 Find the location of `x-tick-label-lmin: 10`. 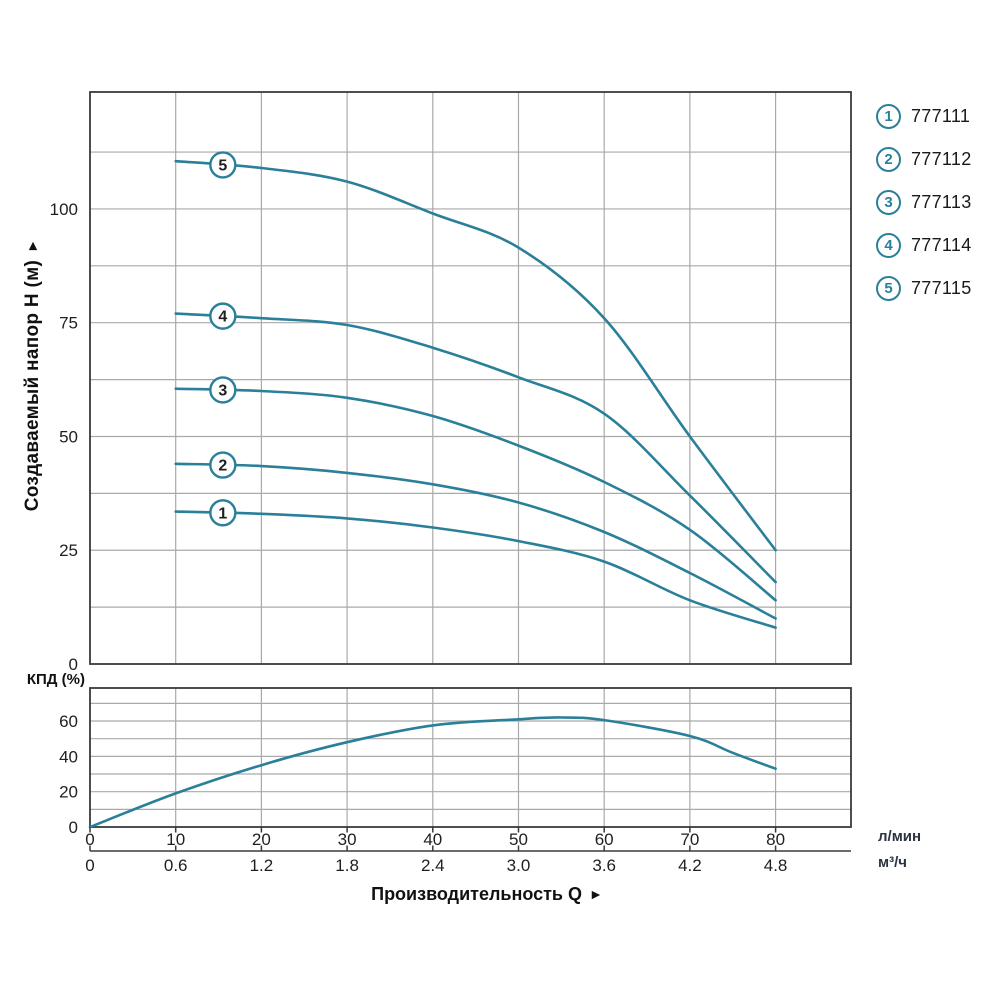

x-tick-label-lmin: 10 is located at coordinates (175, 839).